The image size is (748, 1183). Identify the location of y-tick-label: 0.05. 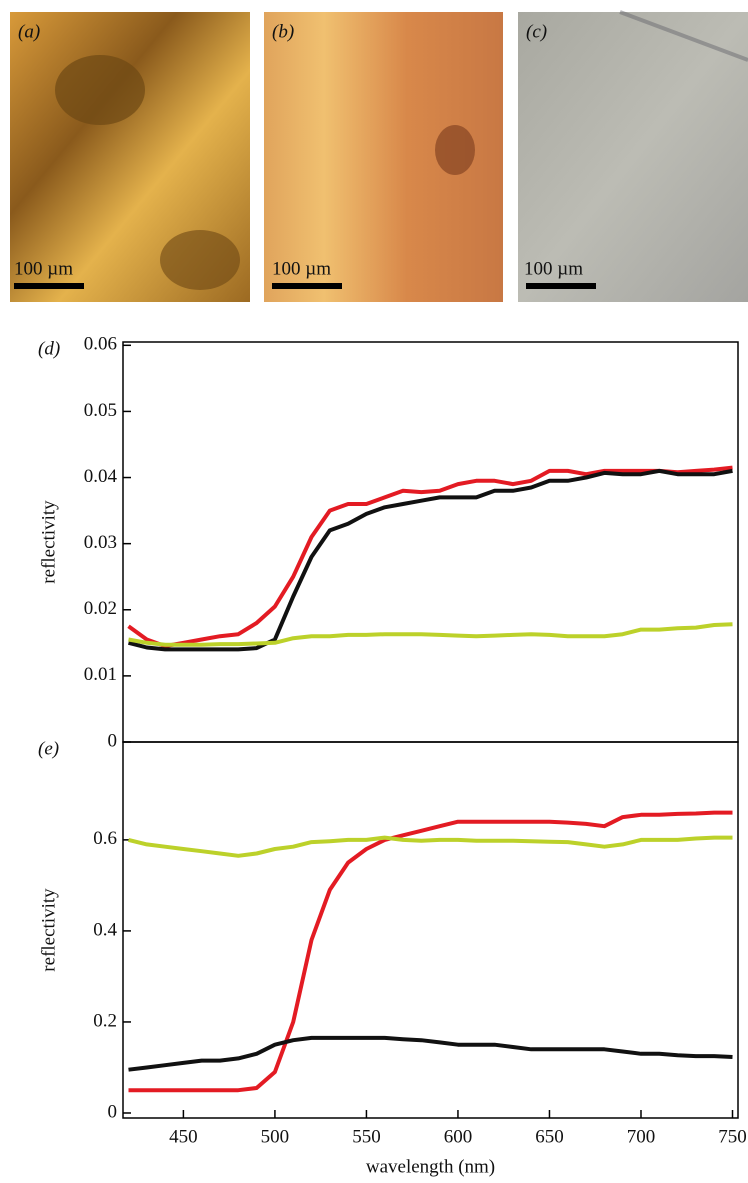
(100, 410).